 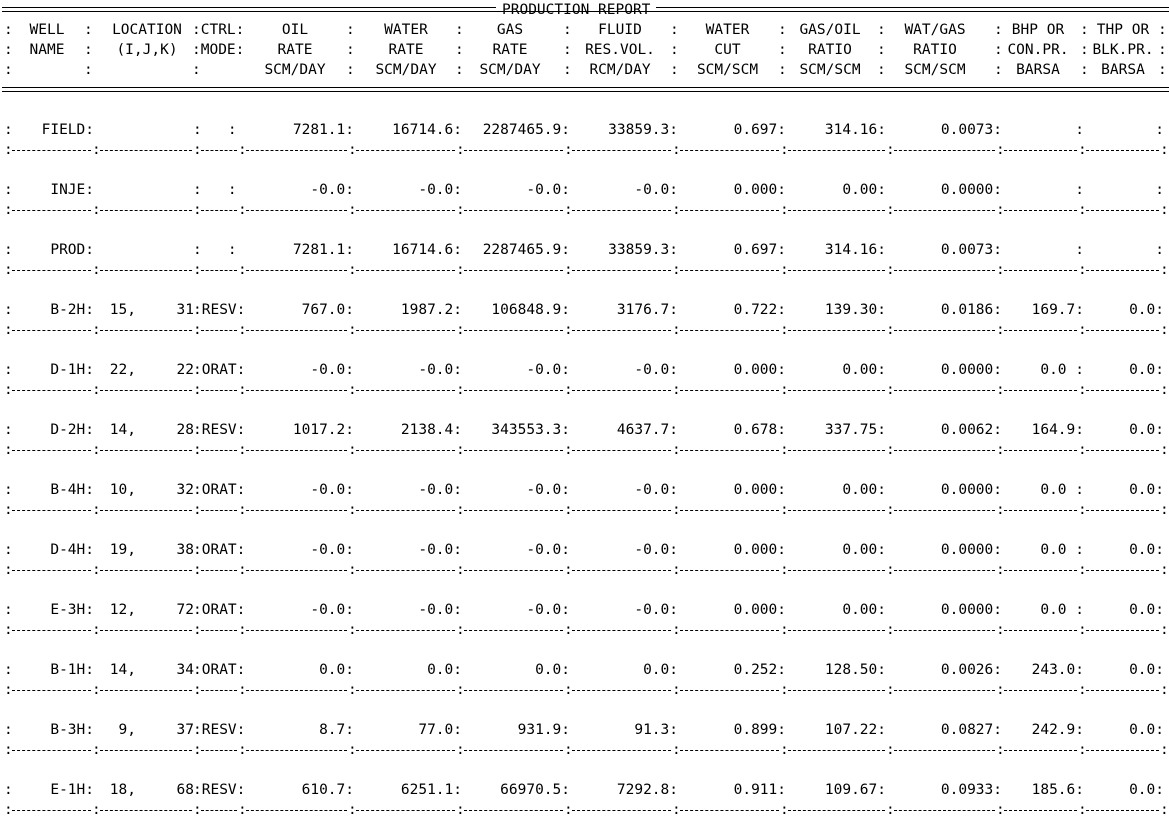 What do you see at coordinates (185, 370) in the screenshot?
I see `cell-j: 22` at bounding box center [185, 370].